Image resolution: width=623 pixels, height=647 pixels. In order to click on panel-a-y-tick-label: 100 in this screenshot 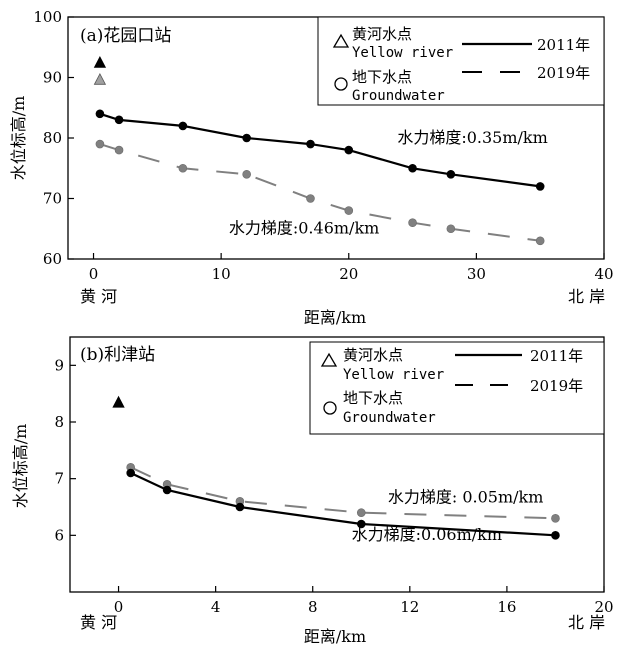, I will do `click(47, 17)`.